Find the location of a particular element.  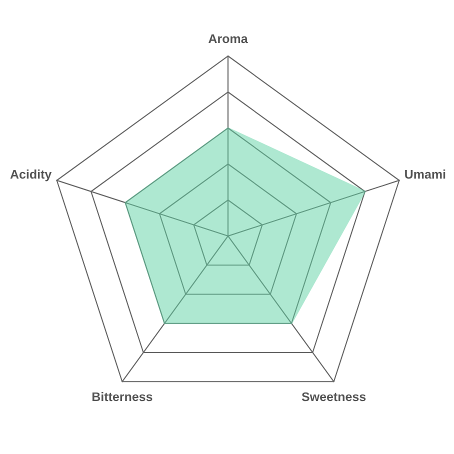

spoke-label: Bitterness is located at coordinates (122, 397).